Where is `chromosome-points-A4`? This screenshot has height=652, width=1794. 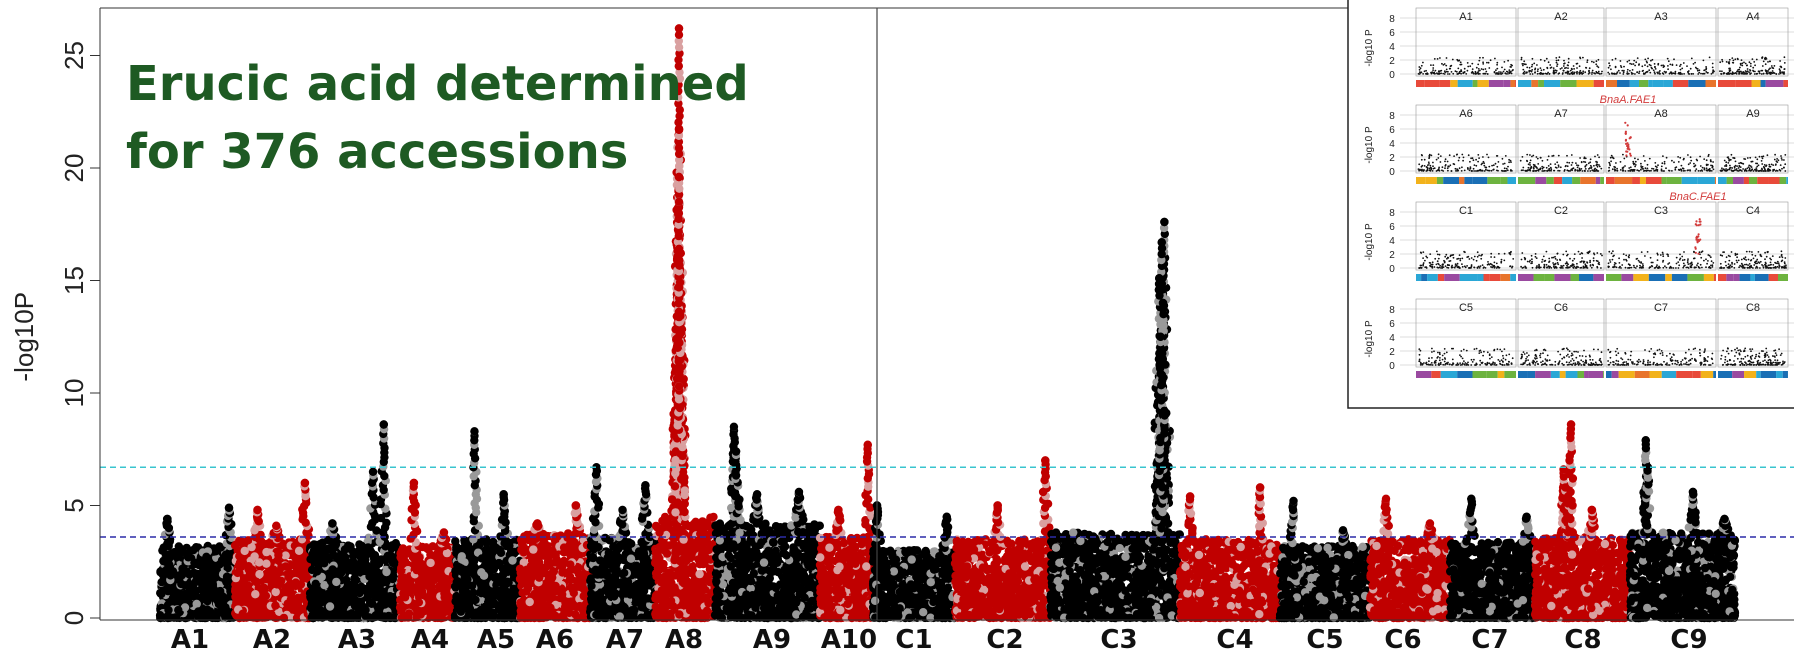
chromosome-points-A4 is located at coordinates (427, 550).